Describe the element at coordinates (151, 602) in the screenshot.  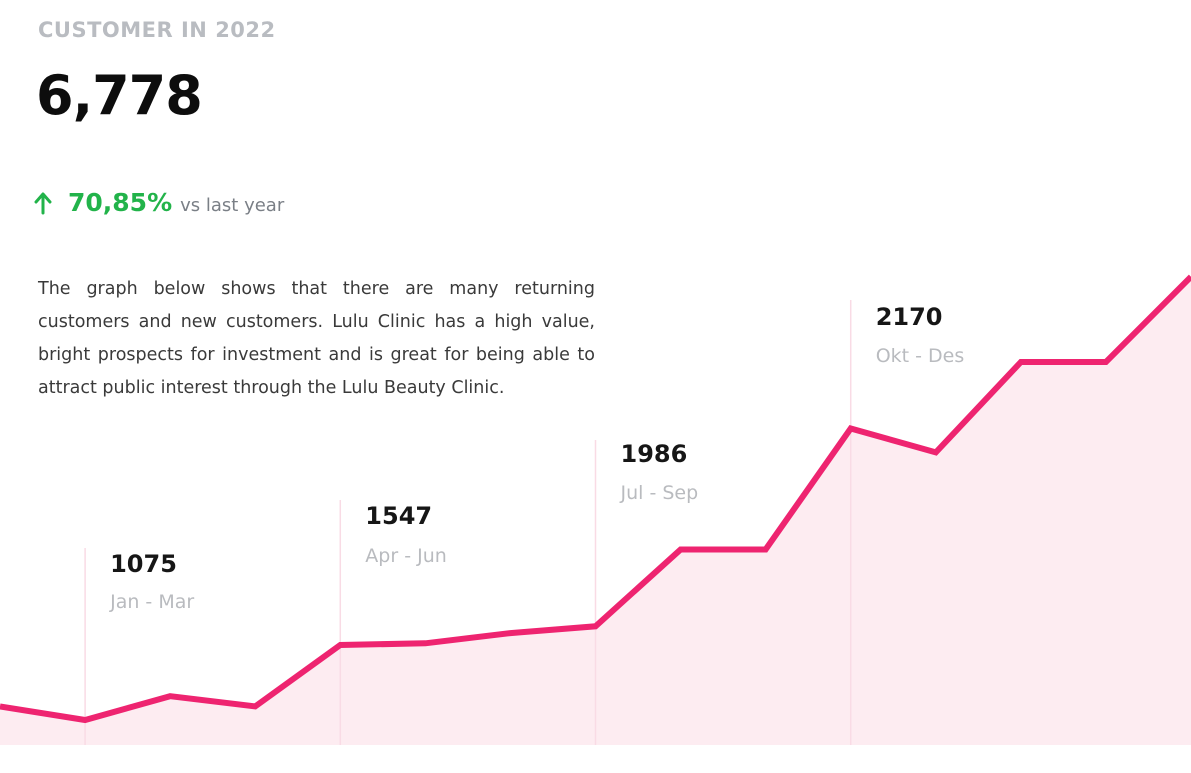
I see `quarter-label: Jan - Mar` at that location.